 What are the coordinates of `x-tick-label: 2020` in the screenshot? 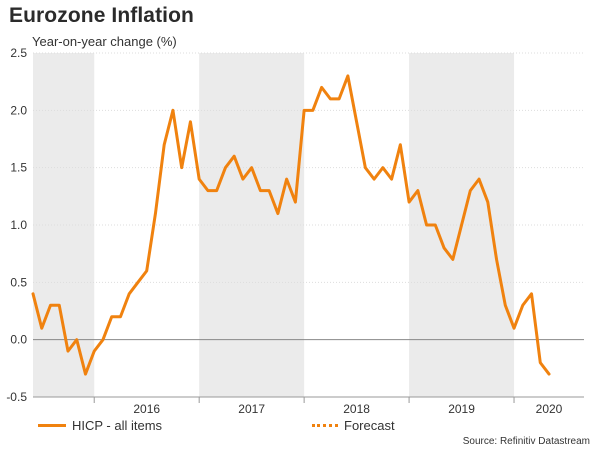 It's located at (549, 409).